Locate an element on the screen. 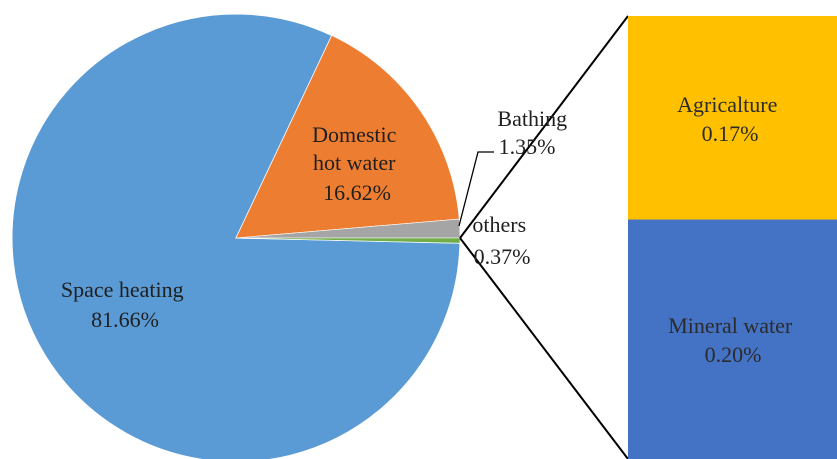  connector-line-bottom is located at coordinates (544, 348).